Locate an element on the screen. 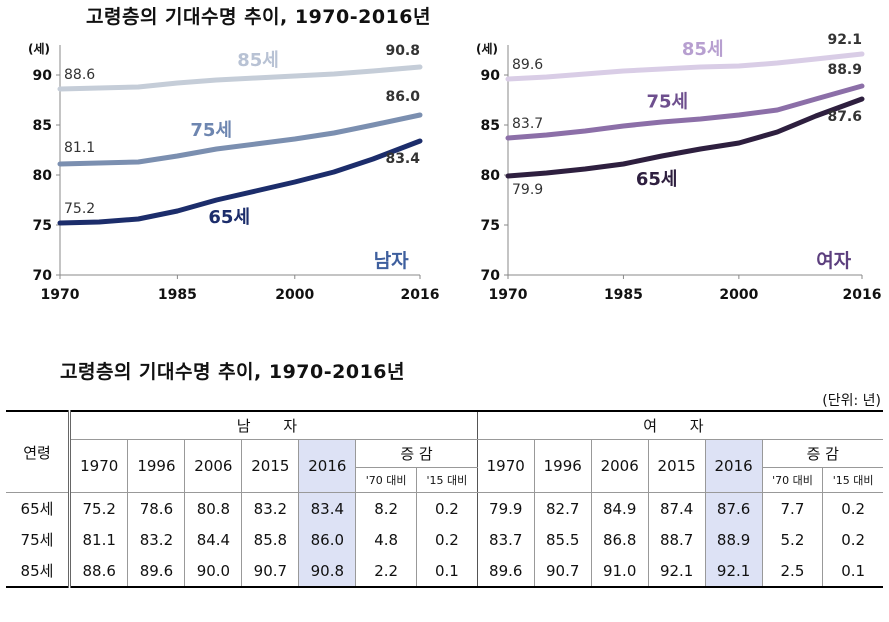 The height and width of the screenshot is (622, 889). unit-note: (단위: 년) is located at coordinates (851, 401).